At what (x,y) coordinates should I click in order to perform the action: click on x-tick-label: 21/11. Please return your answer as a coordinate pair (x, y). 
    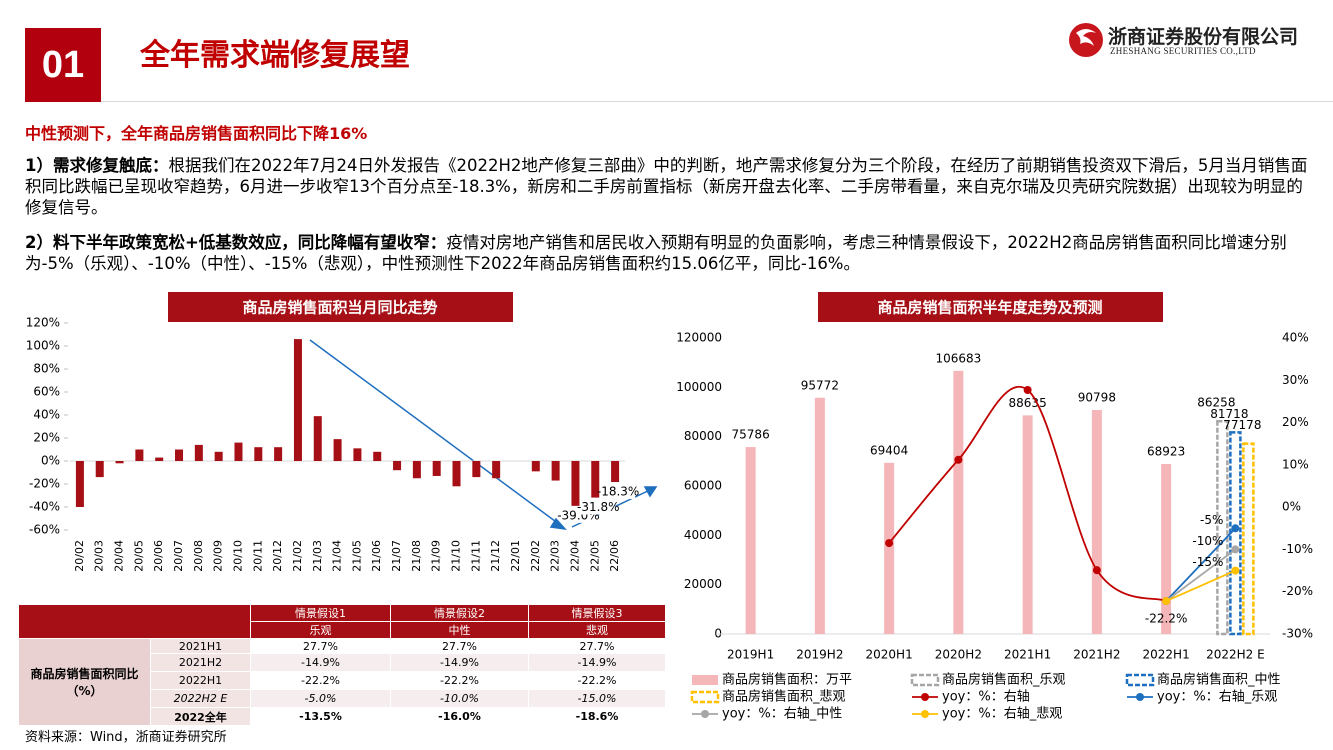
    Looking at the image, I should click on (475, 556).